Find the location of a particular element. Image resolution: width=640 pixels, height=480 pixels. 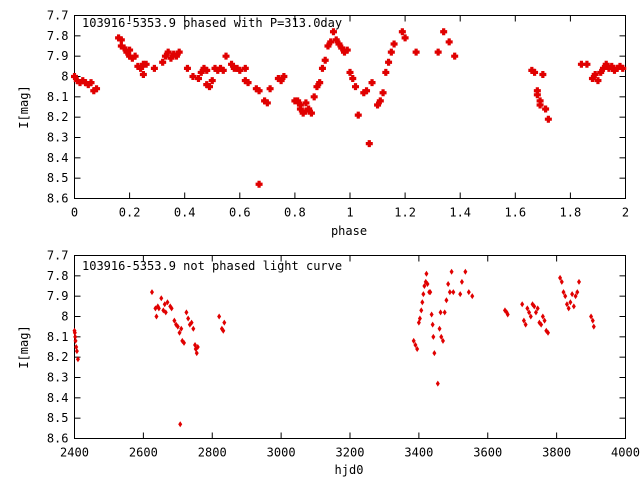

phased-x-tick-label: 0.8 is located at coordinates (295, 213).